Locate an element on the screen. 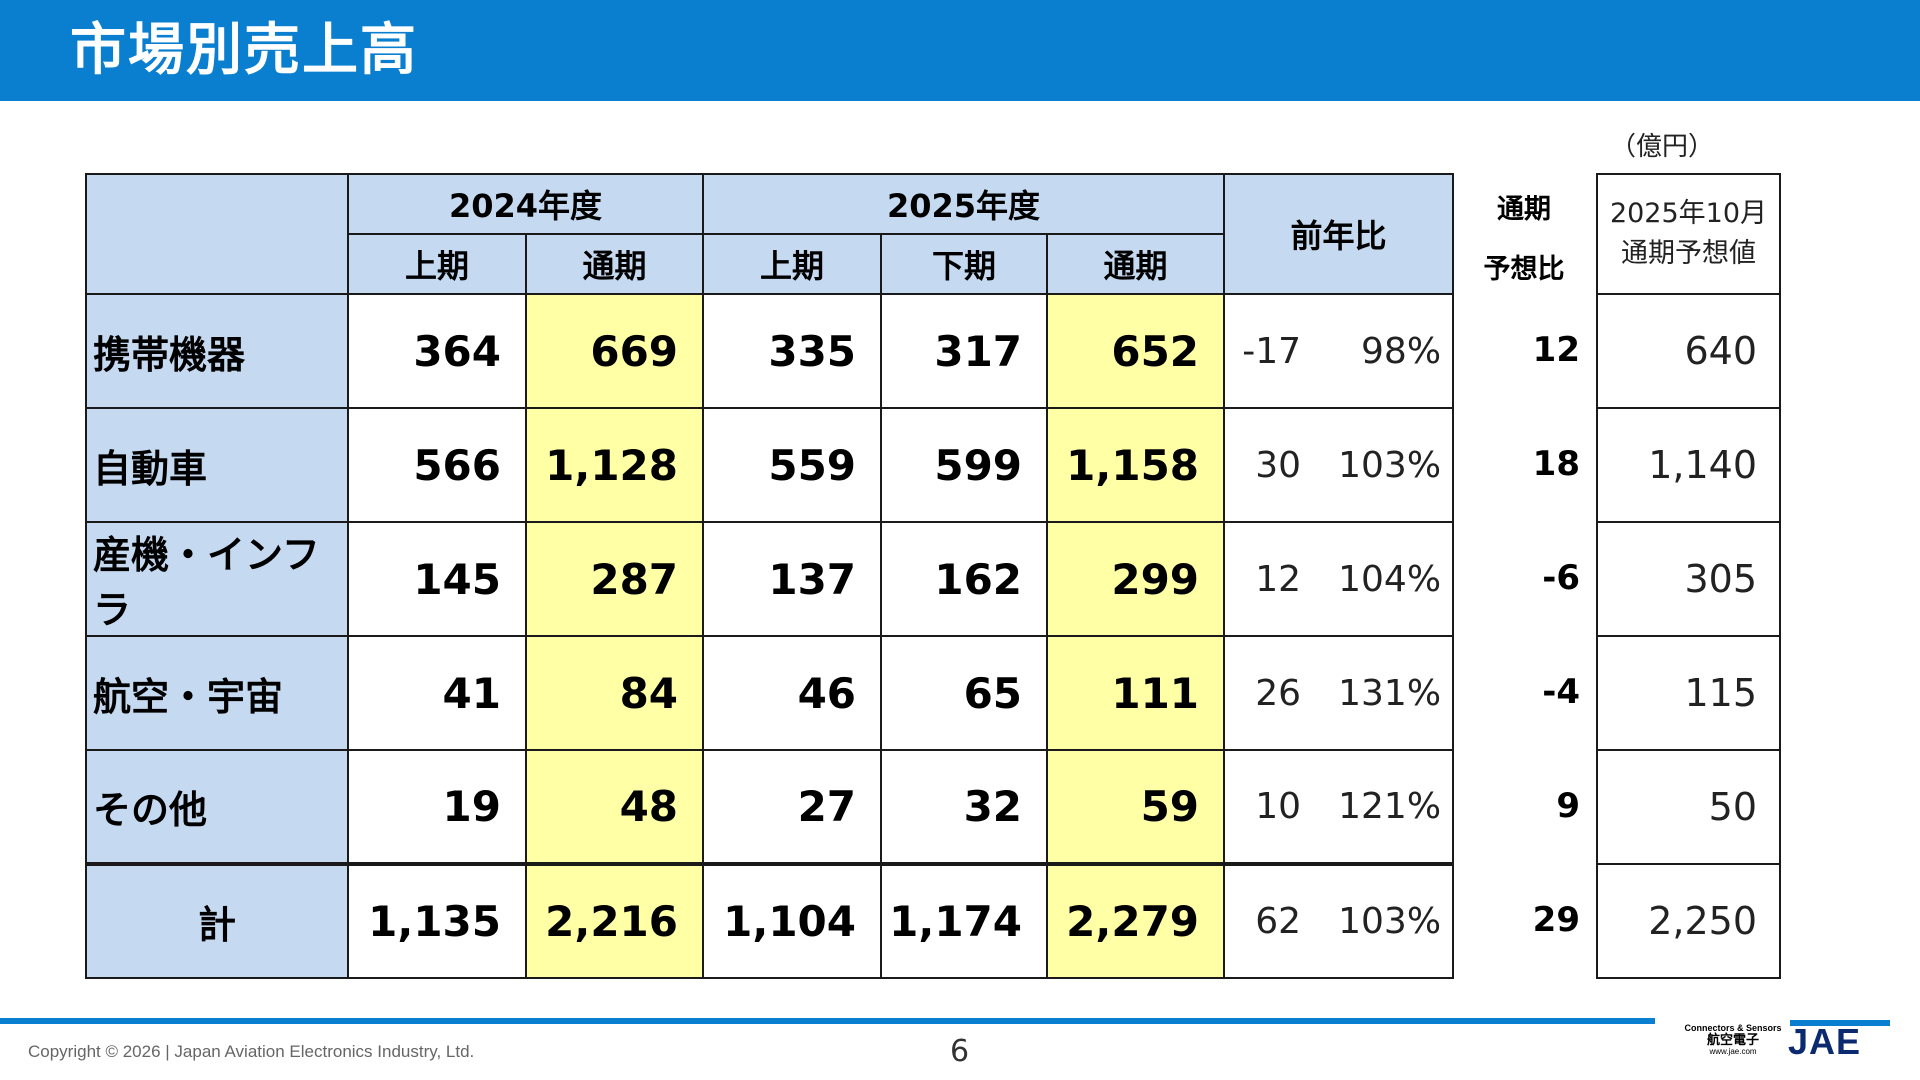 This screenshot has height=1080, width=1920. yoy-cell: -17 98% is located at coordinates (1339, 351).